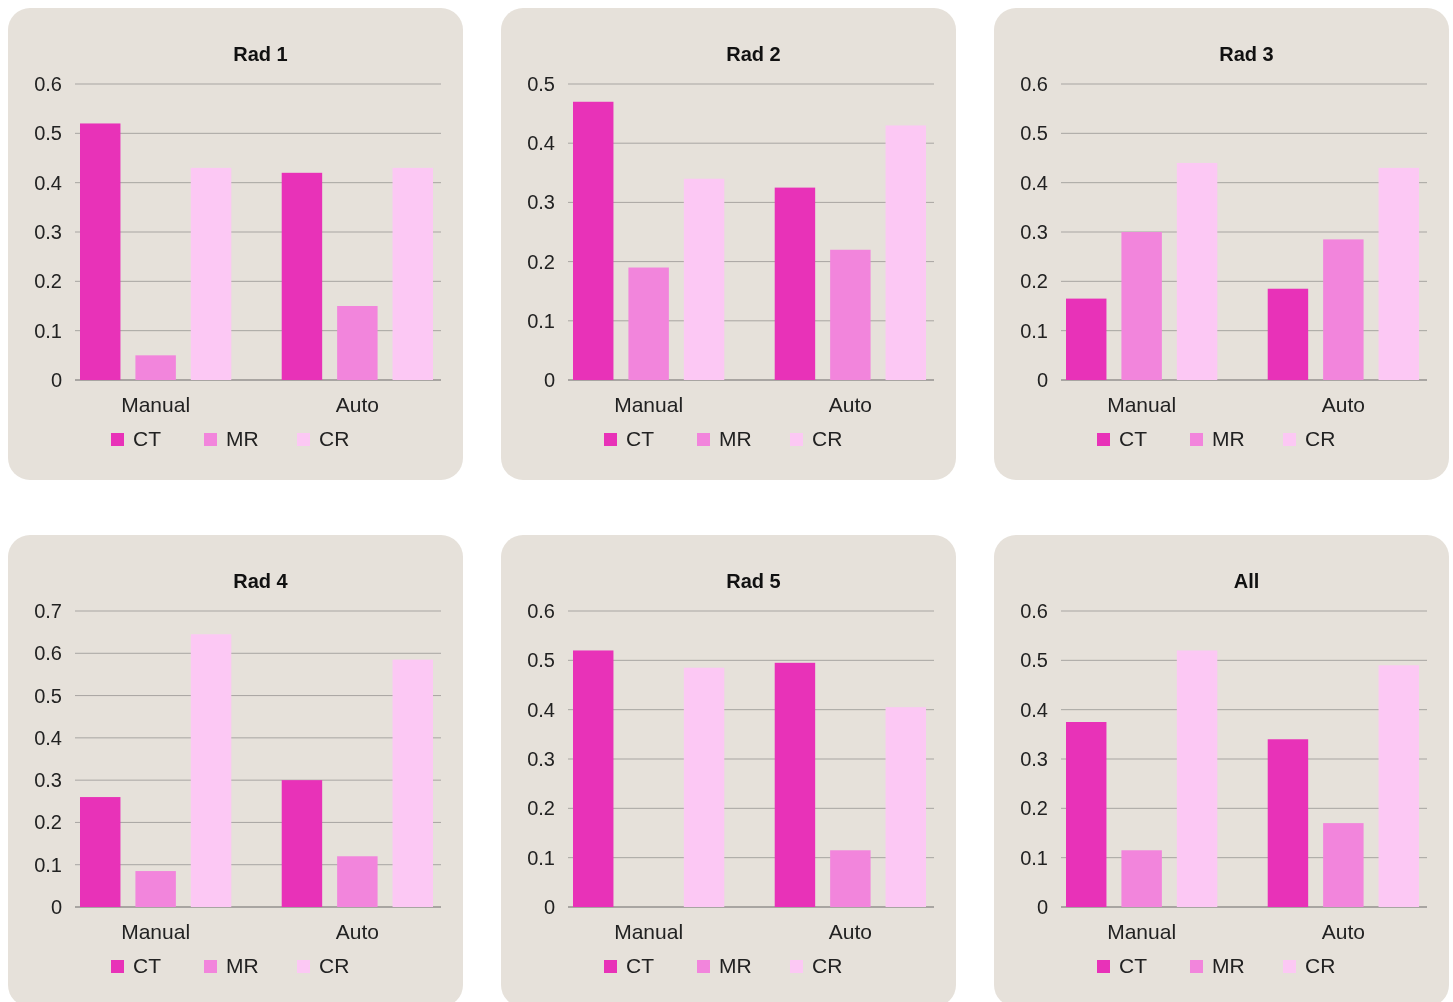 The width and height of the screenshot is (1453, 1002). What do you see at coordinates (260, 54) in the screenshot?
I see `chart-title: Rad 1` at bounding box center [260, 54].